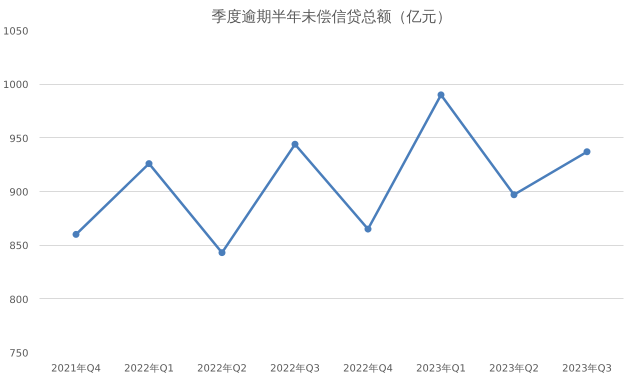 The width and height of the screenshot is (638, 377). Describe the element at coordinates (332, 17) in the screenshot. I see `chart-title: 季度逾期半年未偿信贷总额（亿元）` at that location.